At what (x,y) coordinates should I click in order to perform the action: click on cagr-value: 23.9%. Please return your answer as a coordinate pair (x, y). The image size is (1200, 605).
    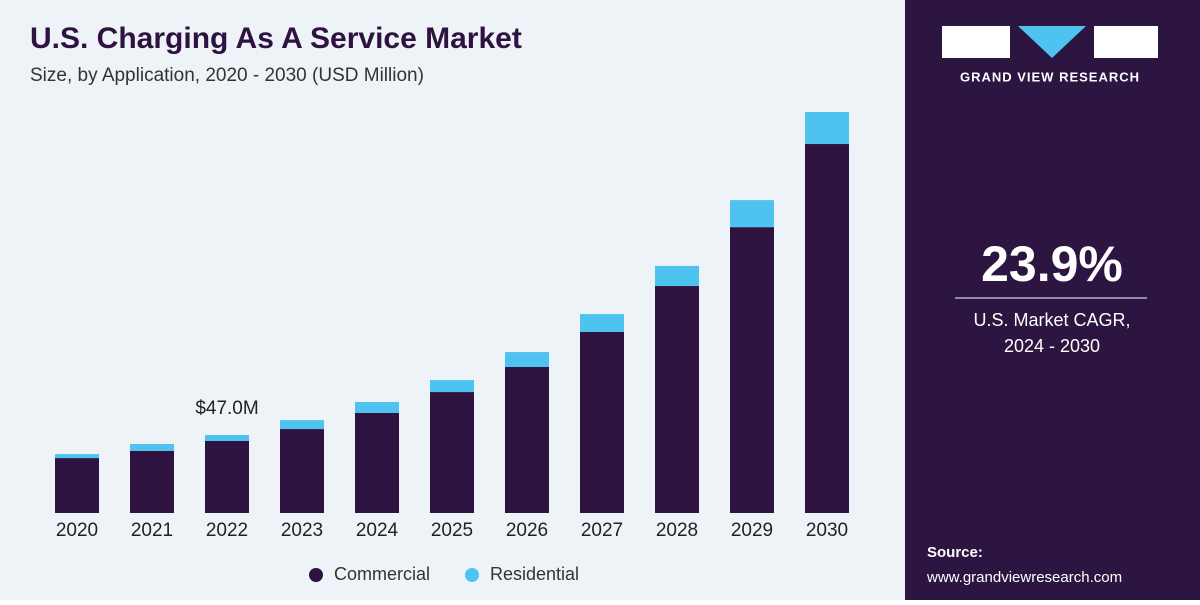
    Looking at the image, I should click on (1052, 264).